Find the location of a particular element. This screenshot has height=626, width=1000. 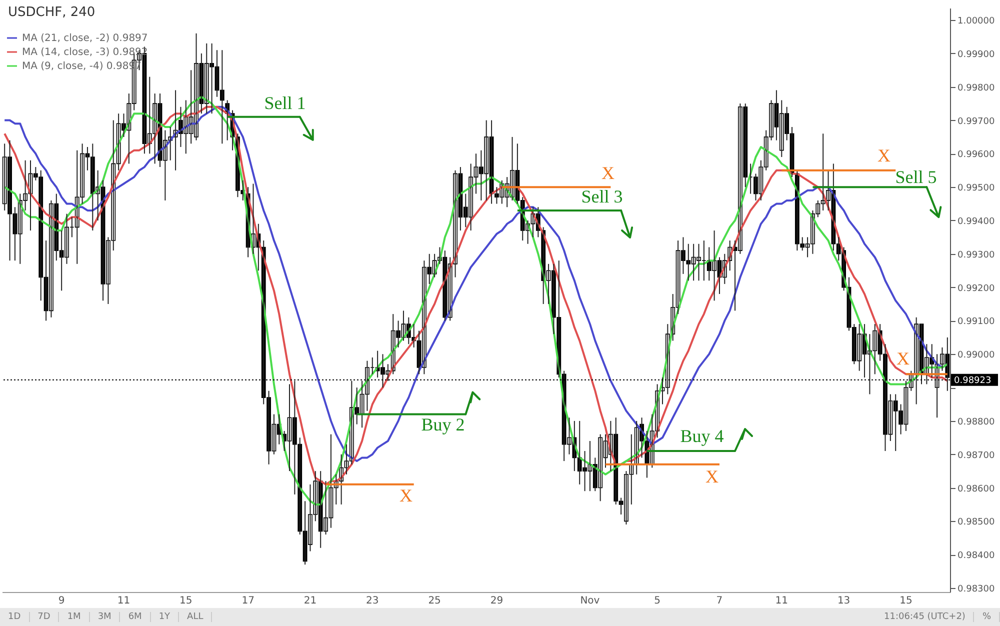

x-tick-label: 17 is located at coordinates (248, 601).